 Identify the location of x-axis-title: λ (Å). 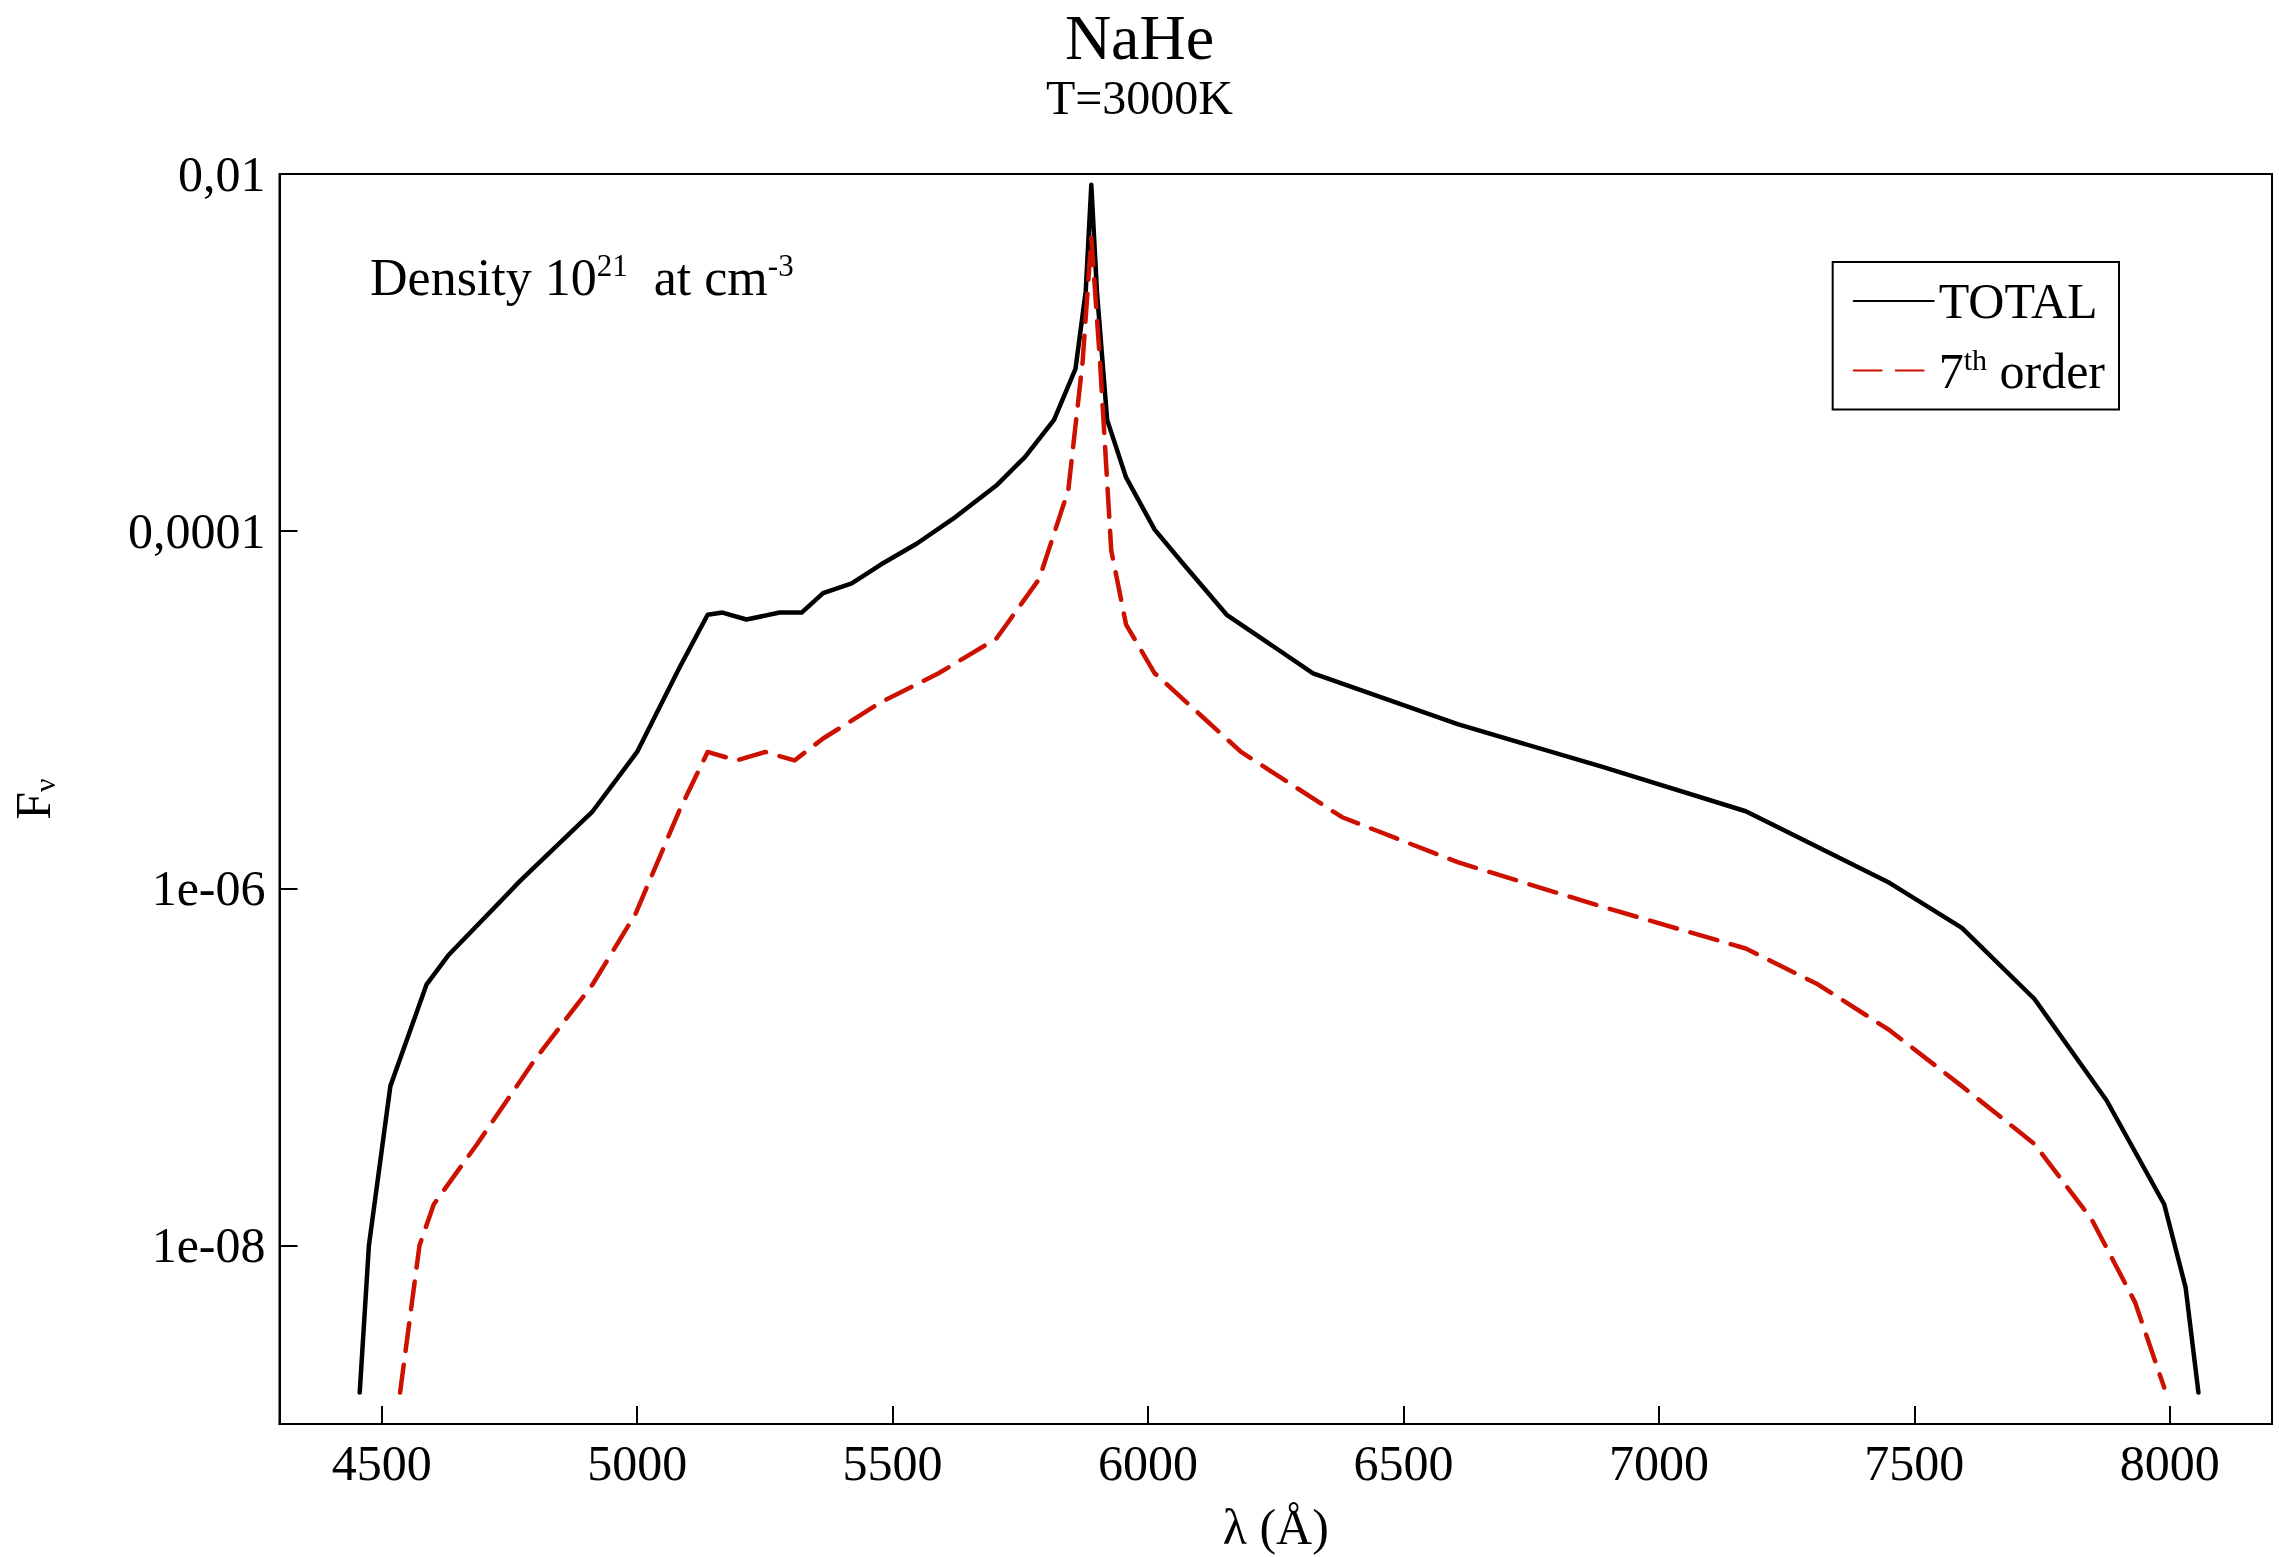
(1275, 1527).